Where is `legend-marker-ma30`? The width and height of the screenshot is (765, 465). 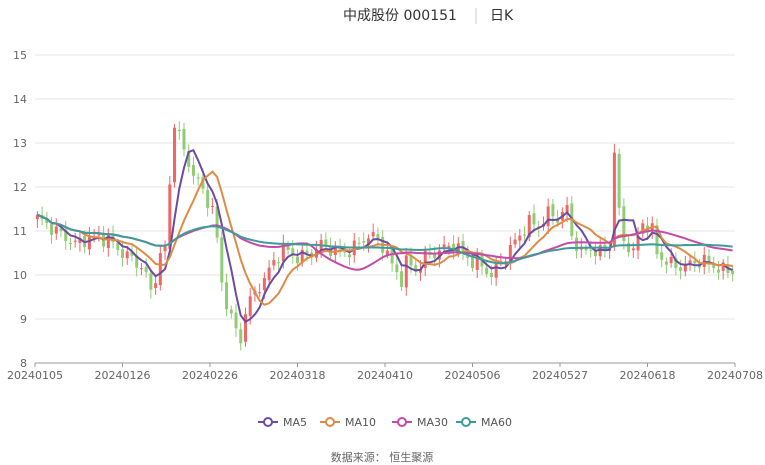 legend-marker-ma30 is located at coordinates (402, 422).